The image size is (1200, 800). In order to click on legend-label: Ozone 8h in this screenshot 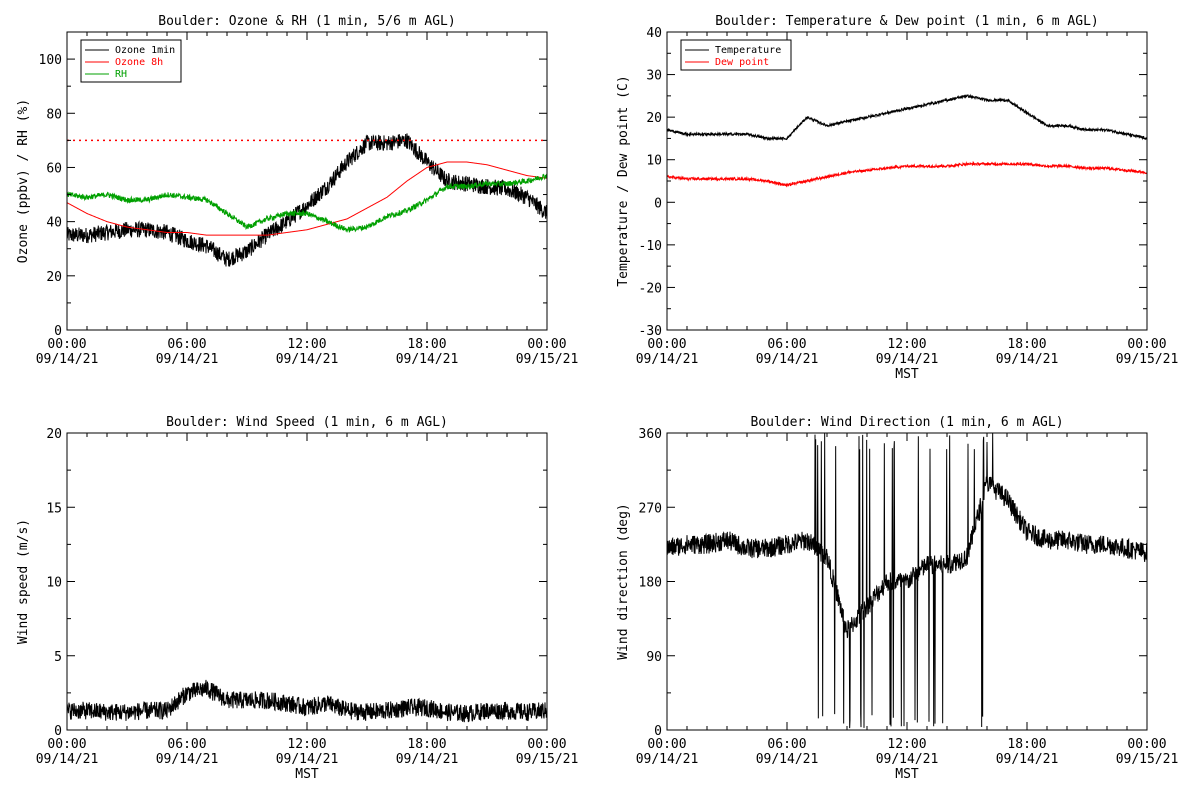, I will do `click(139, 62)`.